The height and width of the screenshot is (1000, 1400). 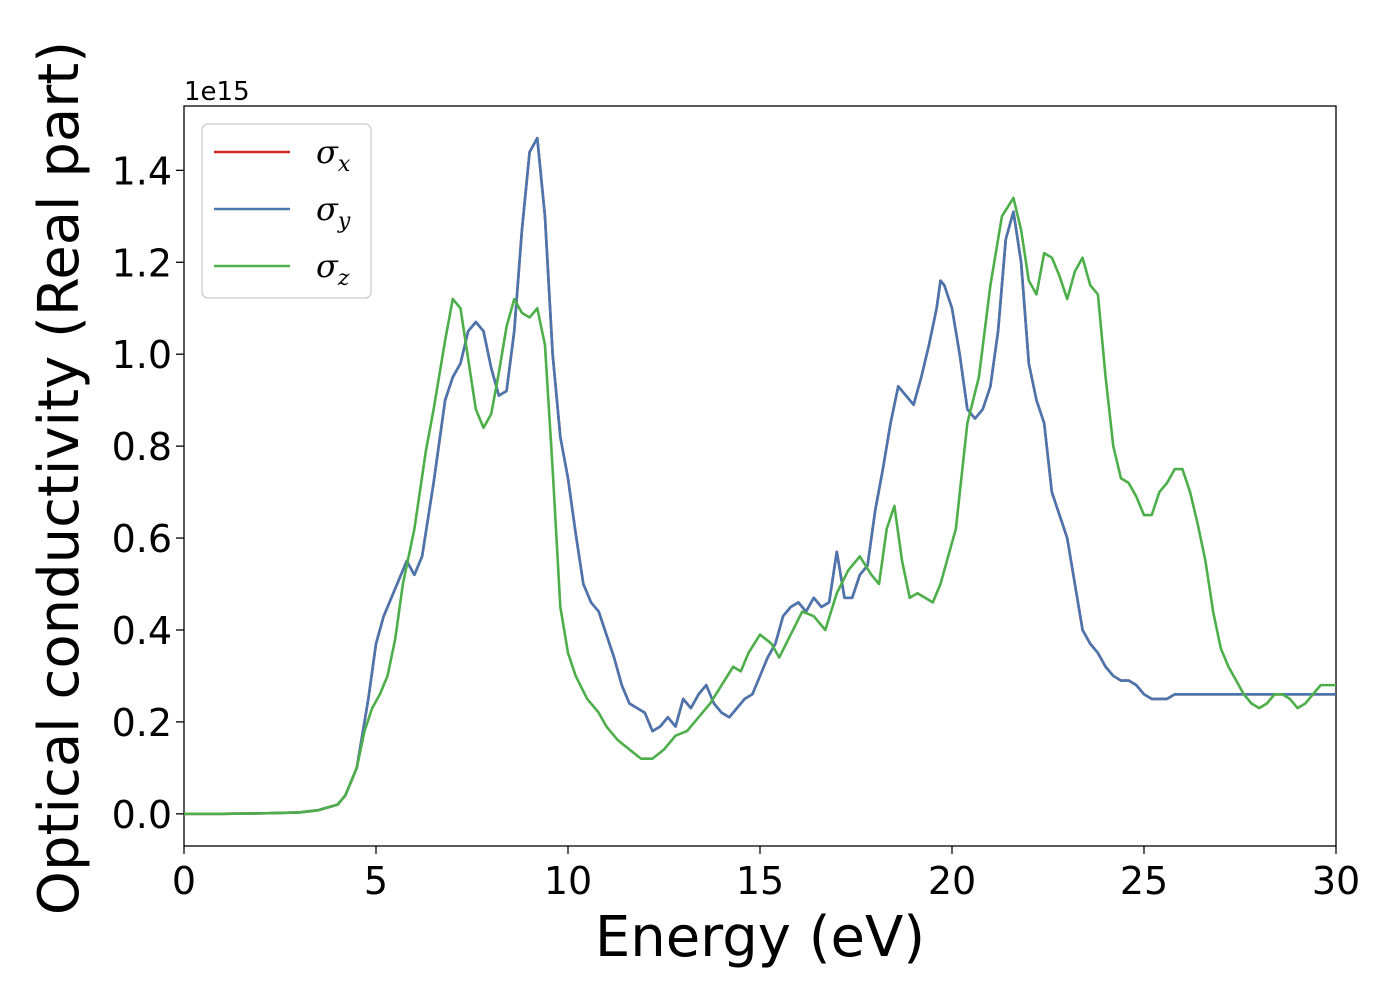 What do you see at coordinates (1144, 881) in the screenshot?
I see `x-tick-label: 25` at bounding box center [1144, 881].